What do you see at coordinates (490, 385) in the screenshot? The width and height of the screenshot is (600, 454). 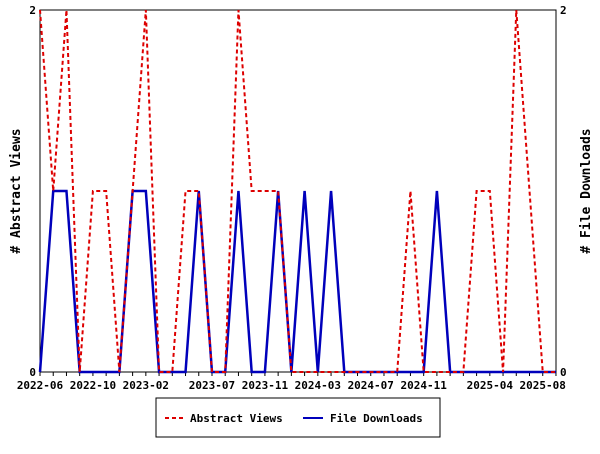 I see `x-tick-label: 2025-04` at bounding box center [490, 385].